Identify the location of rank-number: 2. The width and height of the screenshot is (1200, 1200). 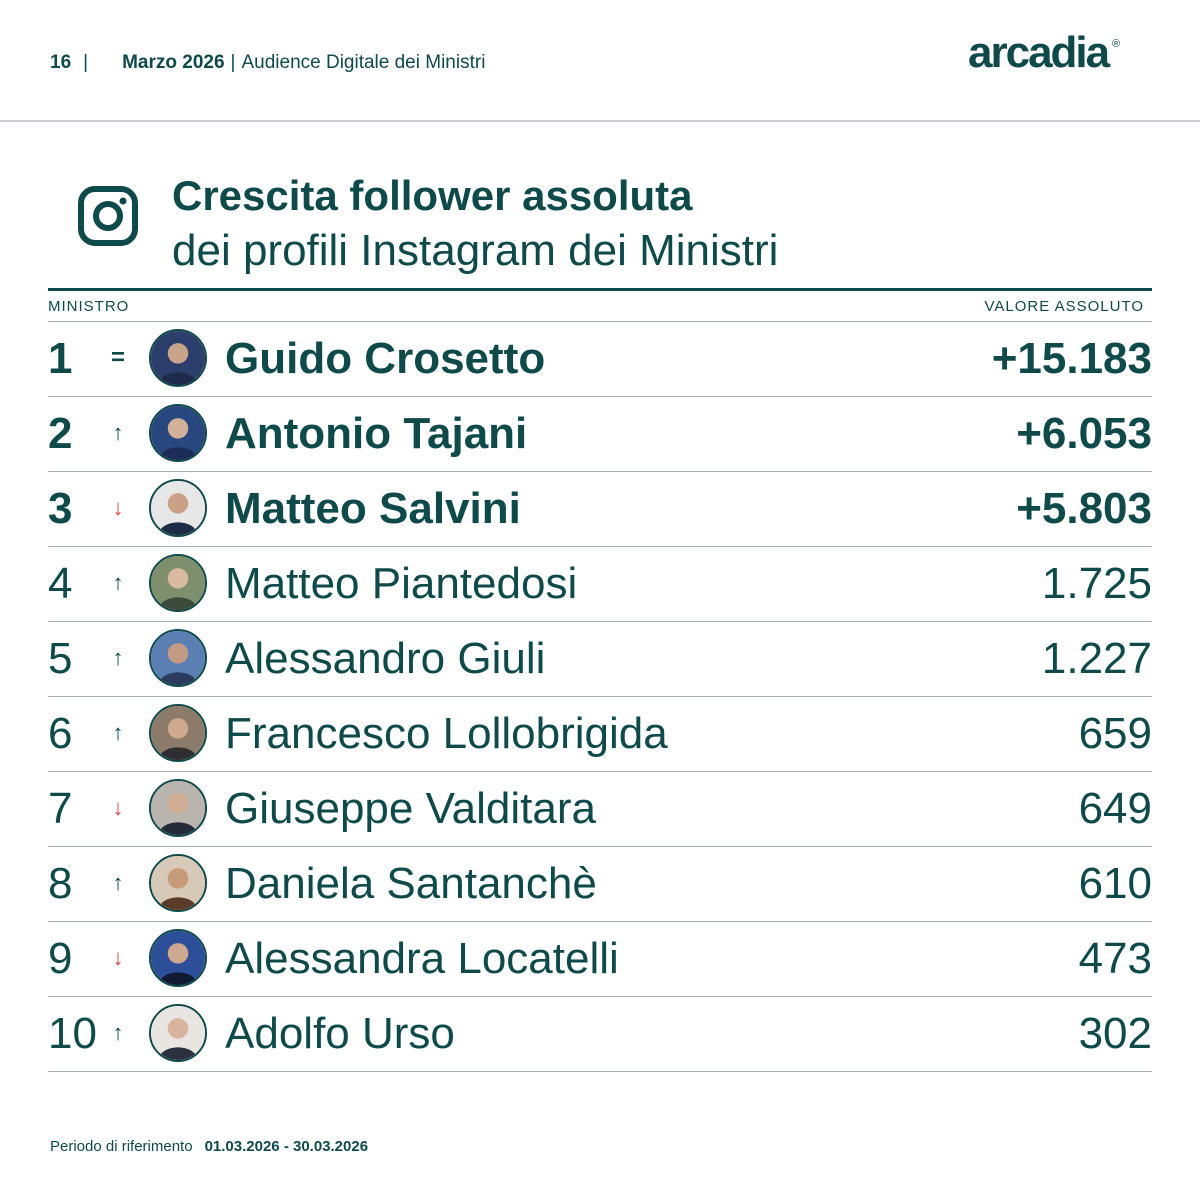
(60, 433).